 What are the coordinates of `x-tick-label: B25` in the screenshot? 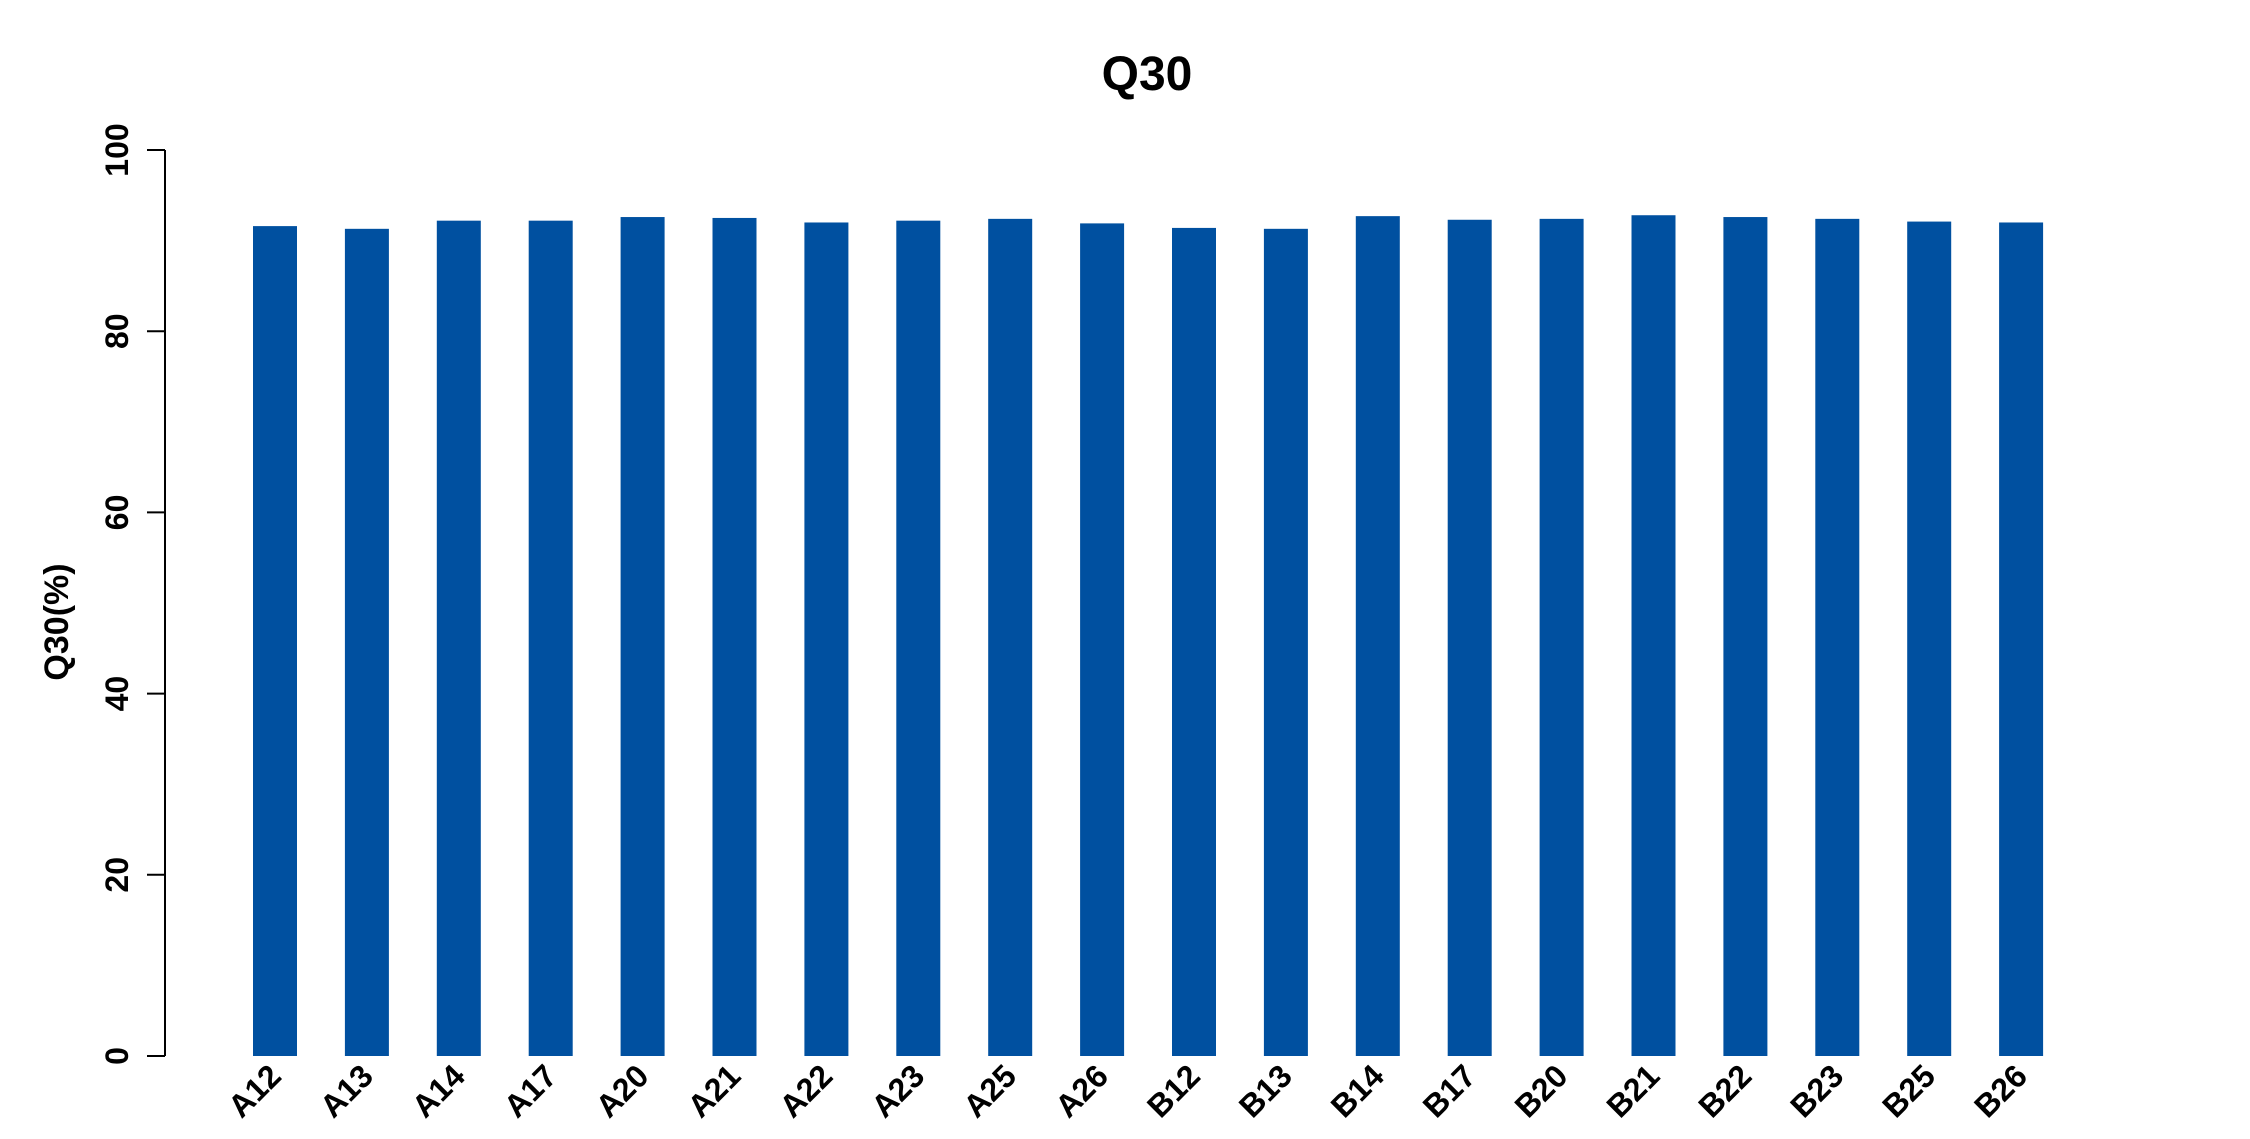 It's located at (1908, 1090).